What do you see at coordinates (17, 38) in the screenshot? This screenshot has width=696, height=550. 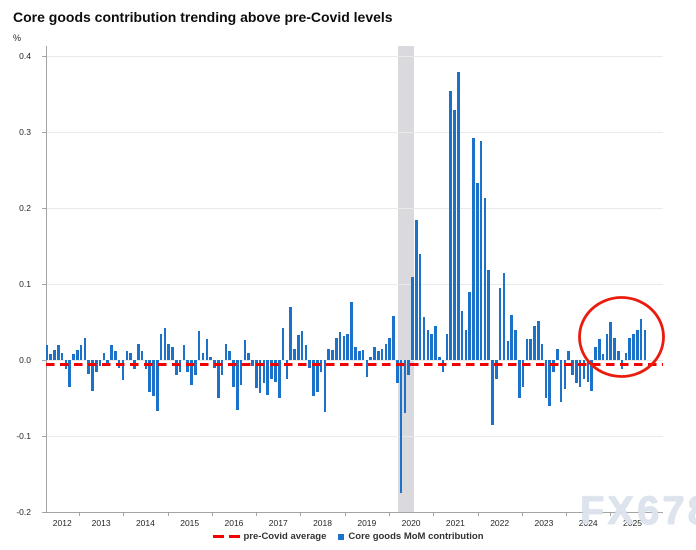 I see `y-axis-unit-label: %` at bounding box center [17, 38].